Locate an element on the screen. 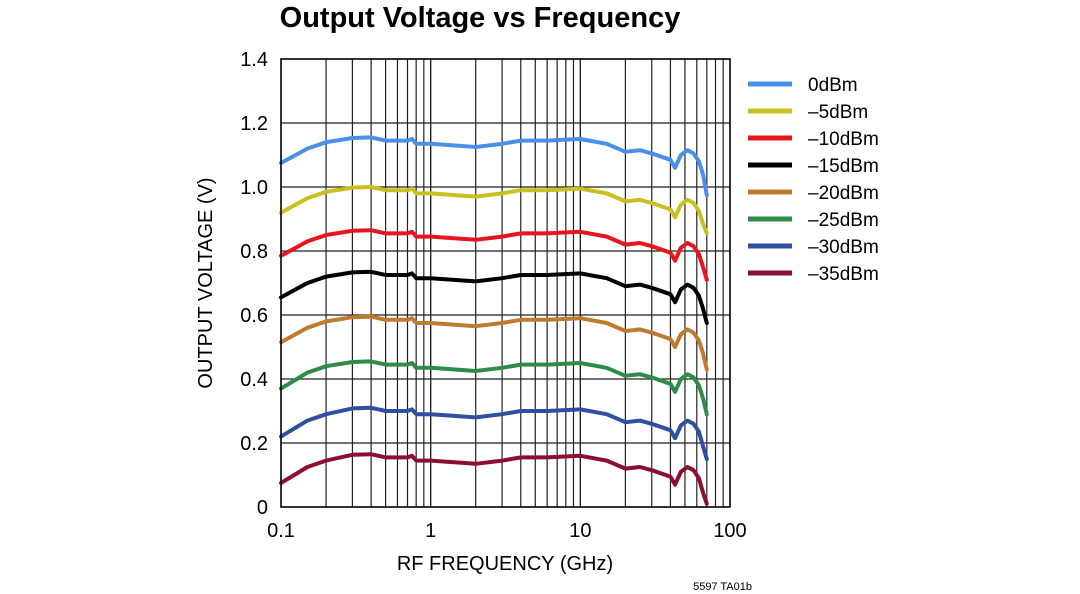 This screenshot has height=594, width=1080. x-tick-label: 100 is located at coordinates (729, 531).